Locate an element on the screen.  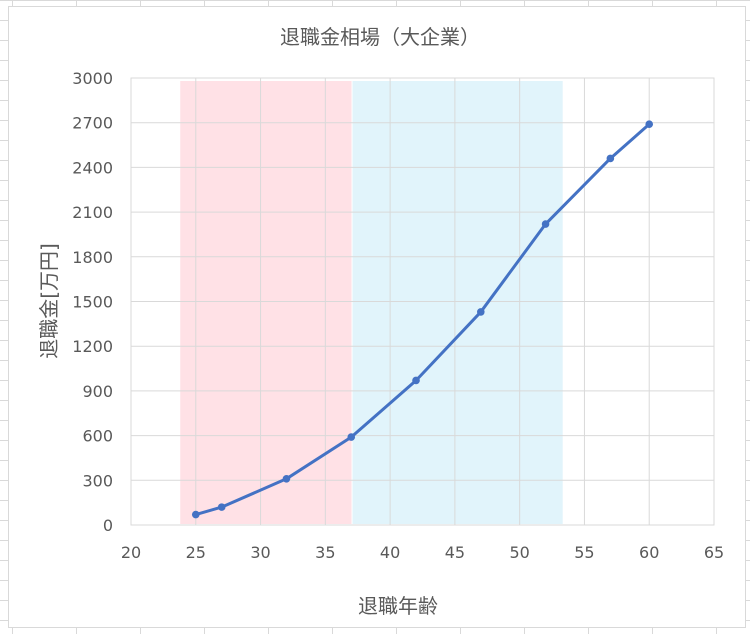
x-tick-label: 60 is located at coordinates (649, 552).